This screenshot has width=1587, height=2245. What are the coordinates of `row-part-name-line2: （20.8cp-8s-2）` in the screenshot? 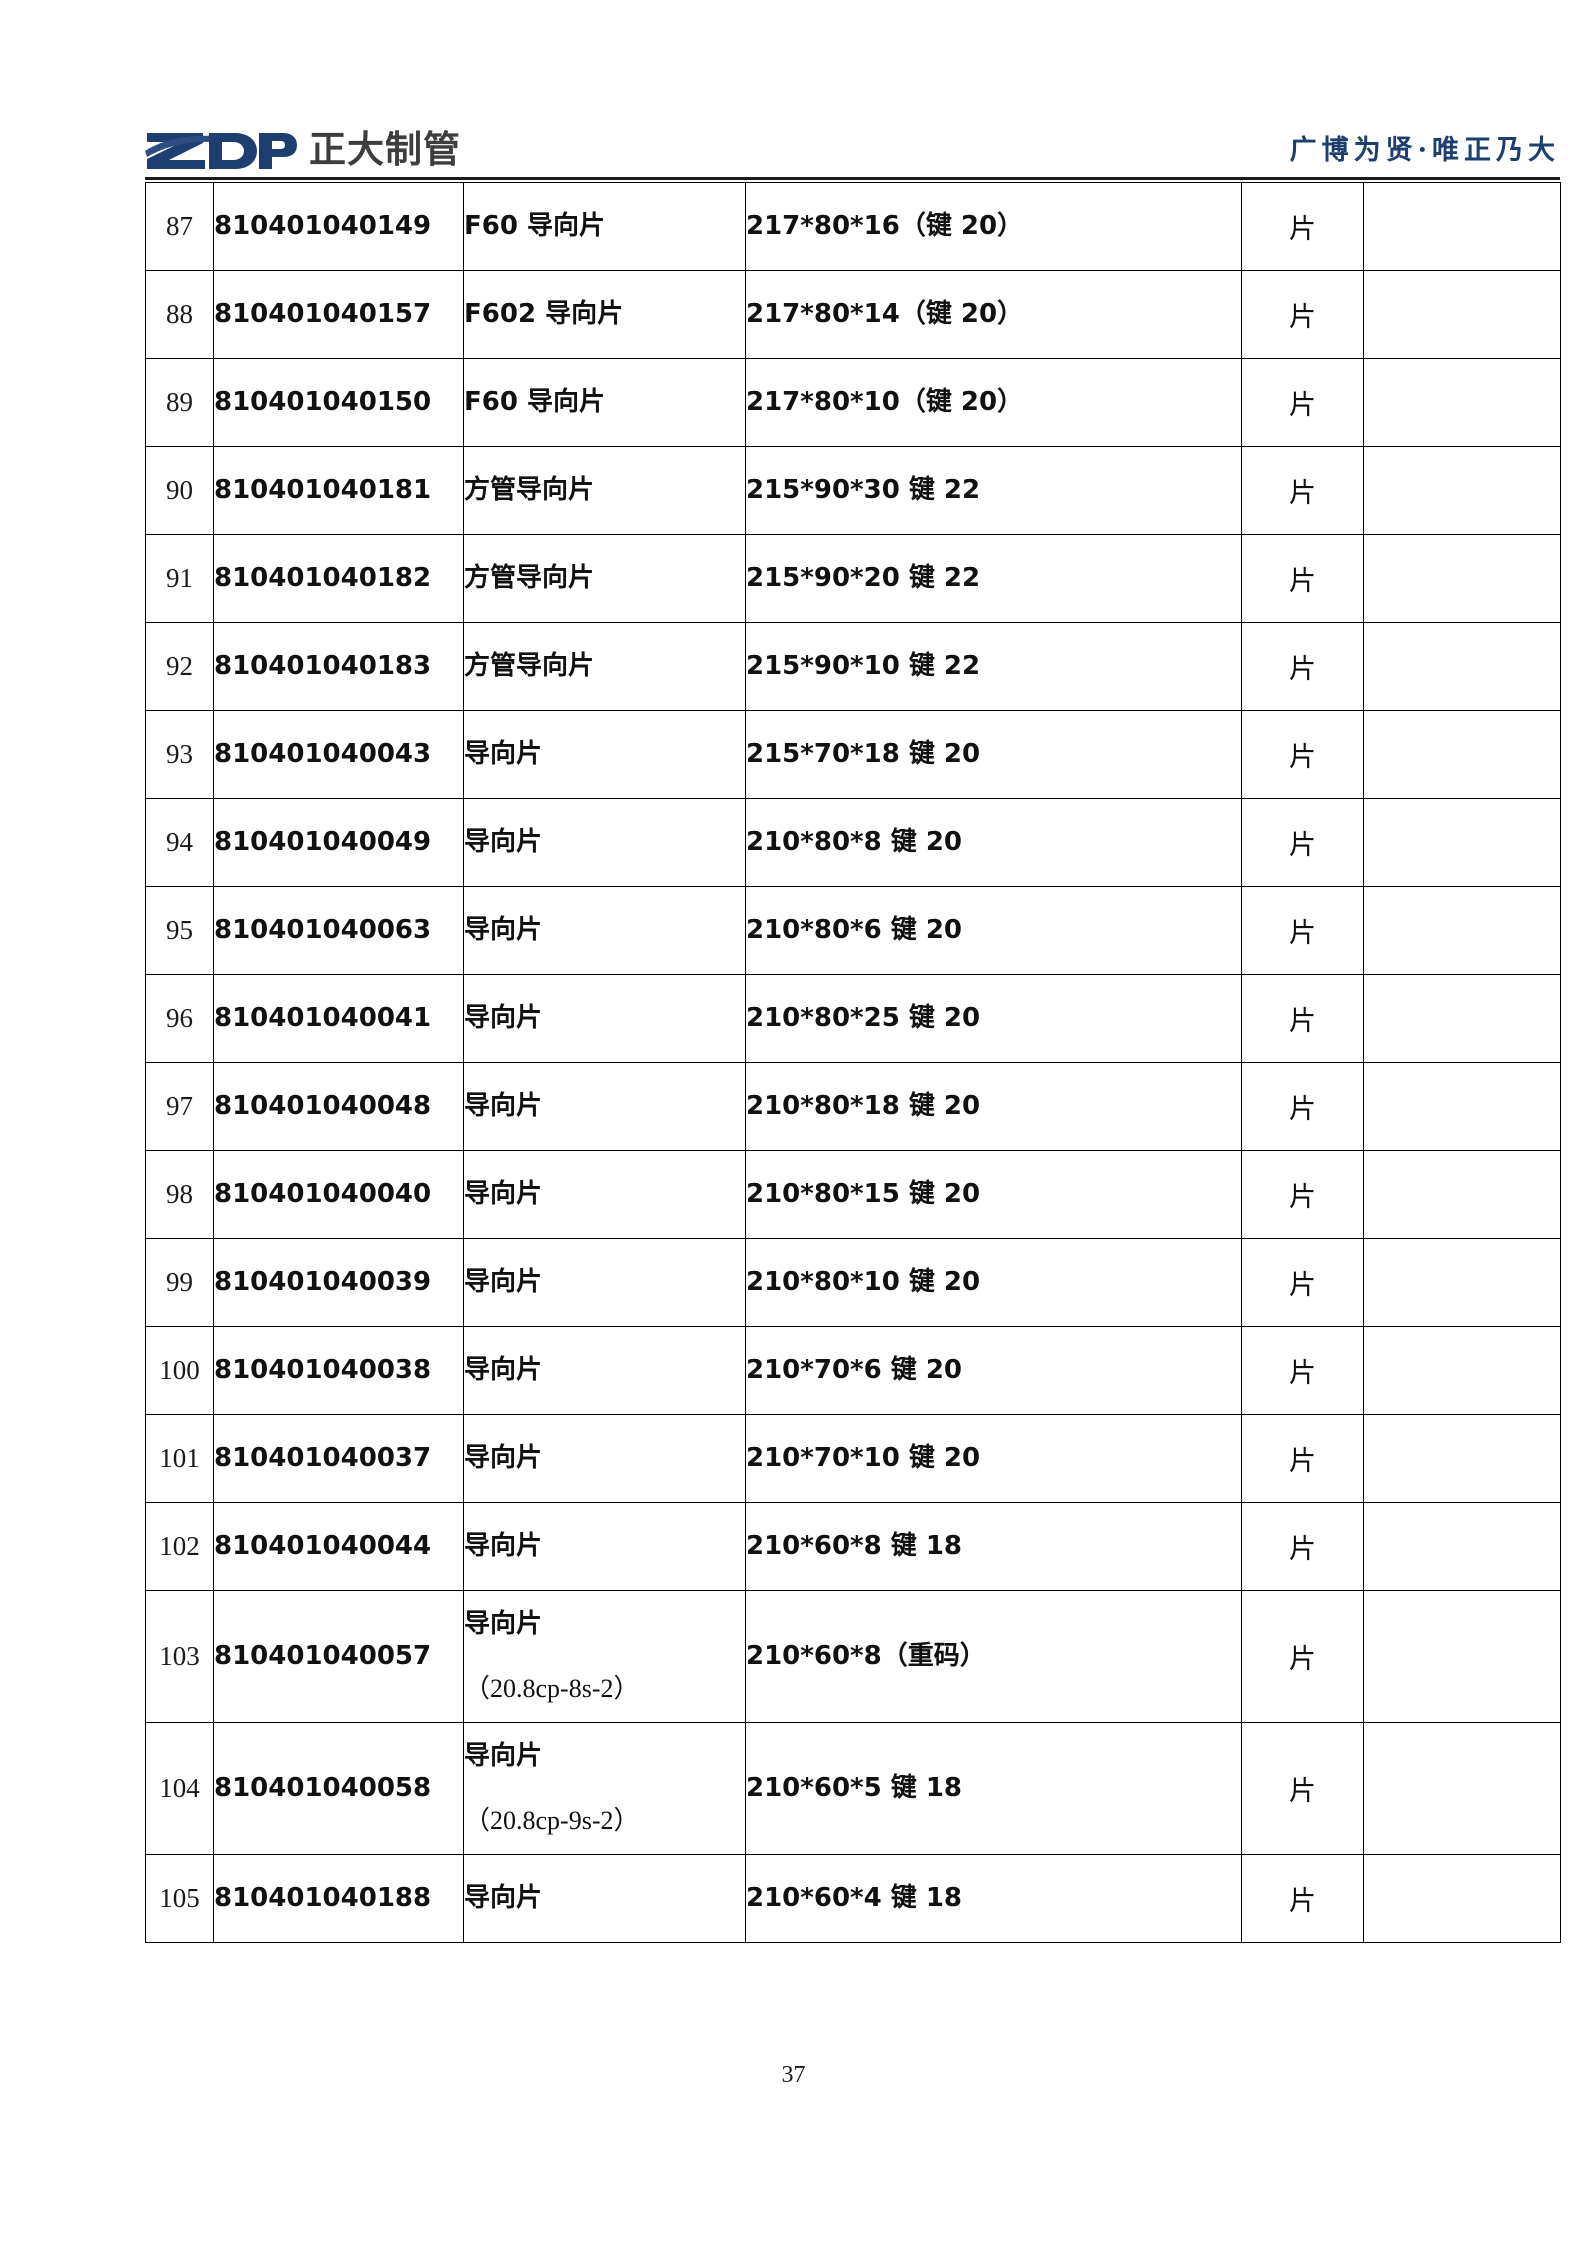 It's located at (552, 1688).